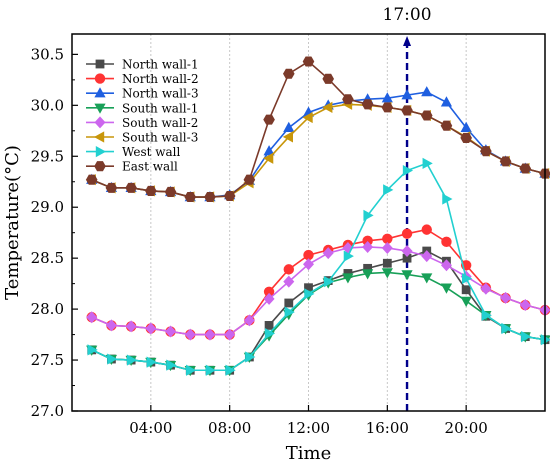  What do you see at coordinates (47, 411) in the screenshot?
I see `y-tick-label: 27.0` at bounding box center [47, 411].